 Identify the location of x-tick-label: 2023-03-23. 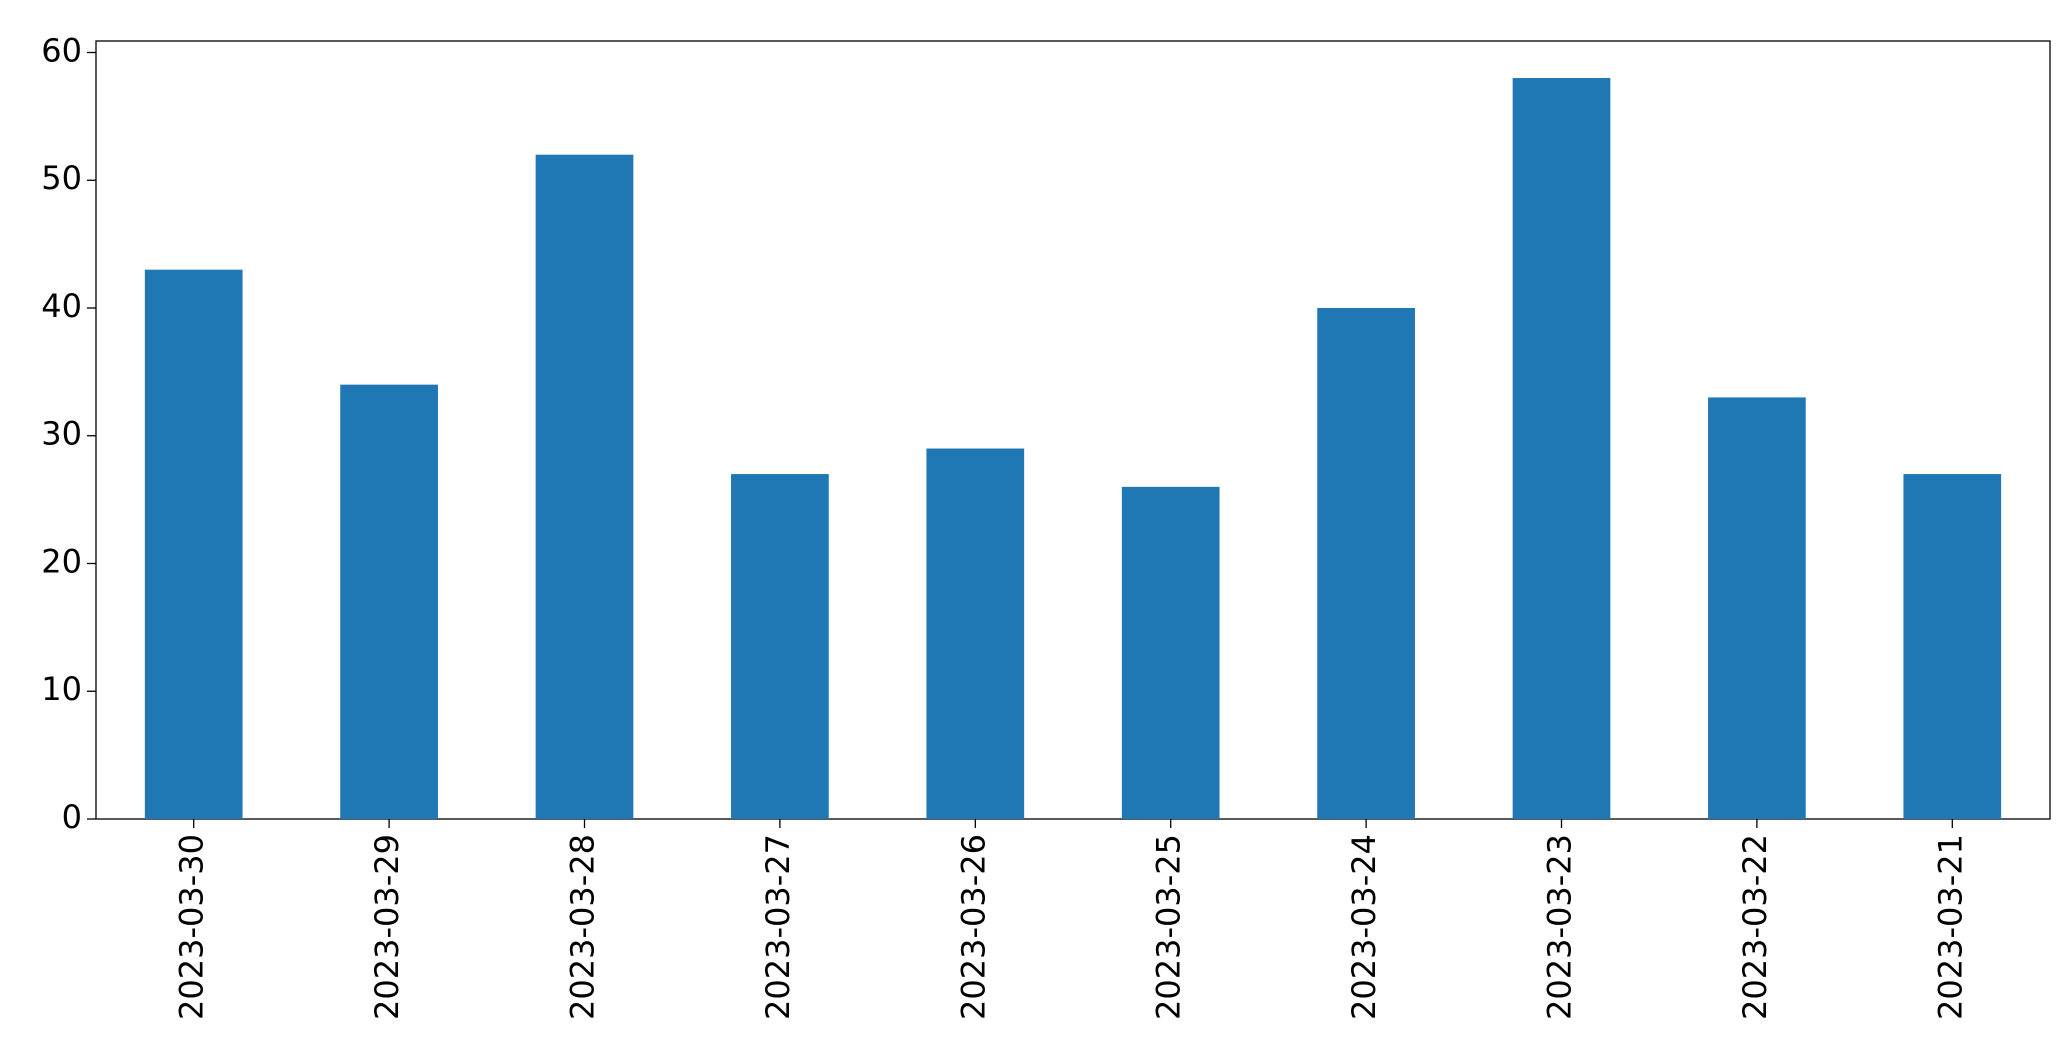
(1560, 927).